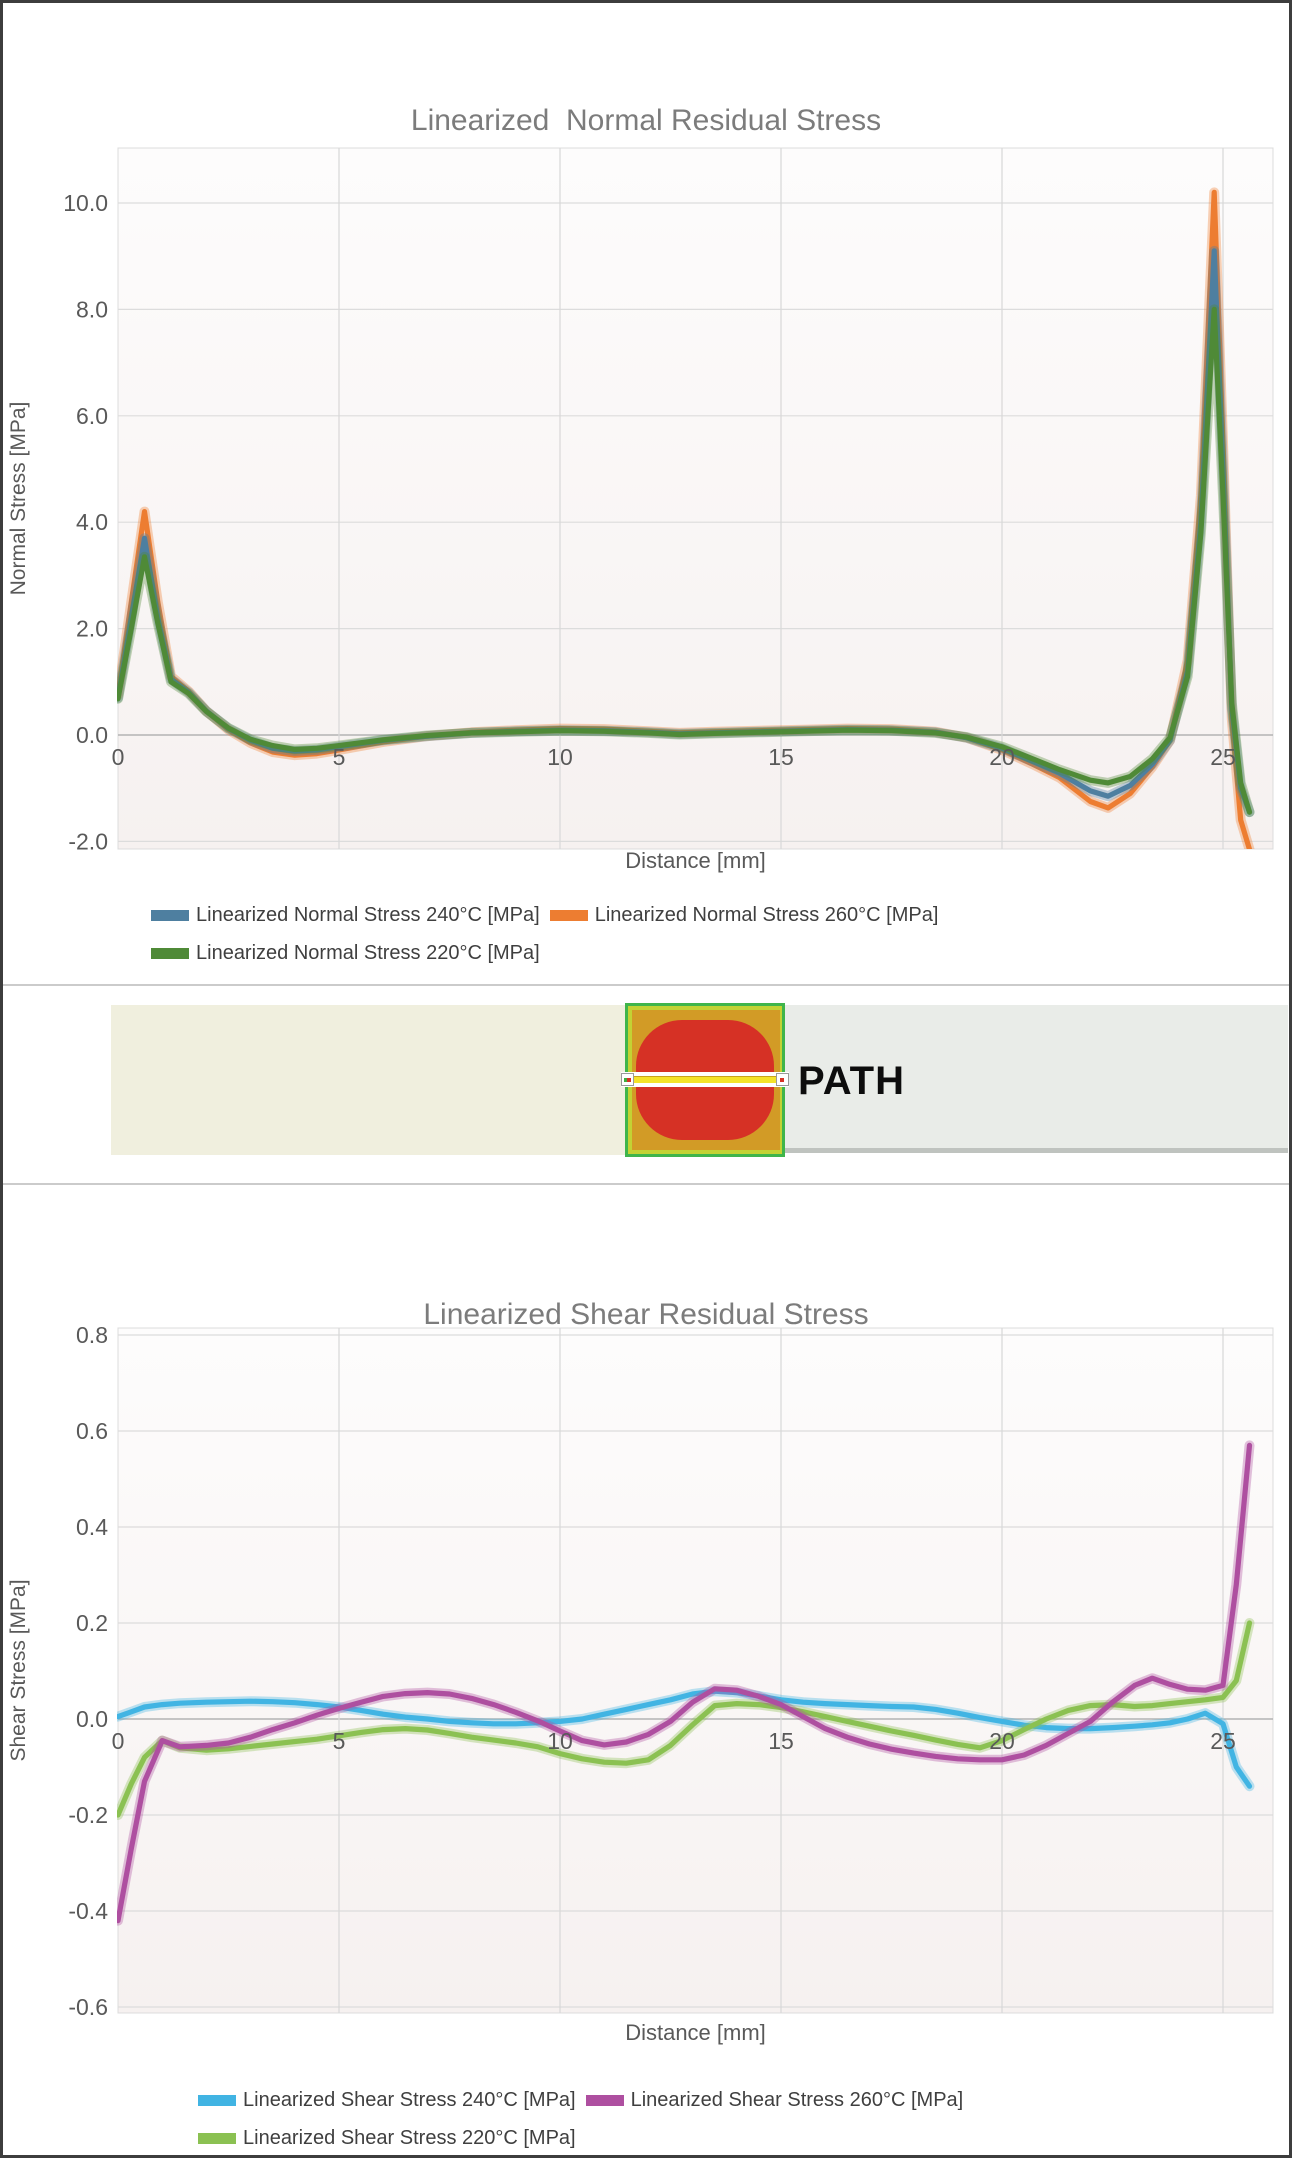 The image size is (1292, 2158). Describe the element at coordinates (368, 952) in the screenshot. I see `legend-label: Linearized Normal Stress 220°C [MPa]` at that location.